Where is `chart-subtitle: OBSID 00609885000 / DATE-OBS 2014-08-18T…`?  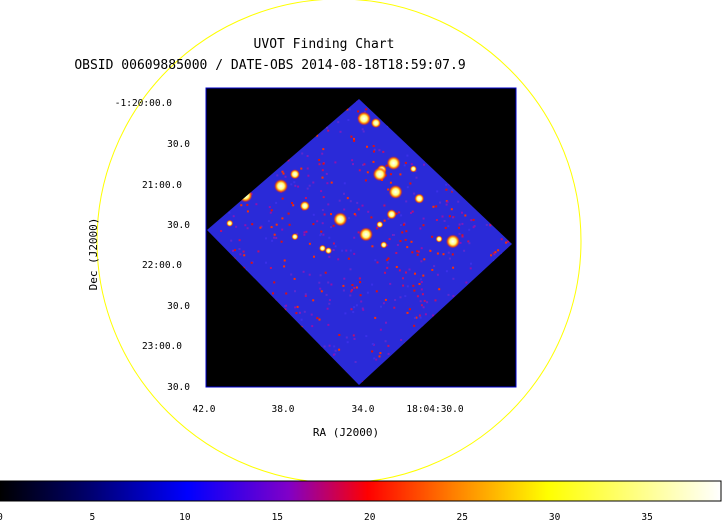 chart-subtitle: OBSID 00609885000 / DATE-OBS 2014-08-18T… is located at coordinates (269, 65).